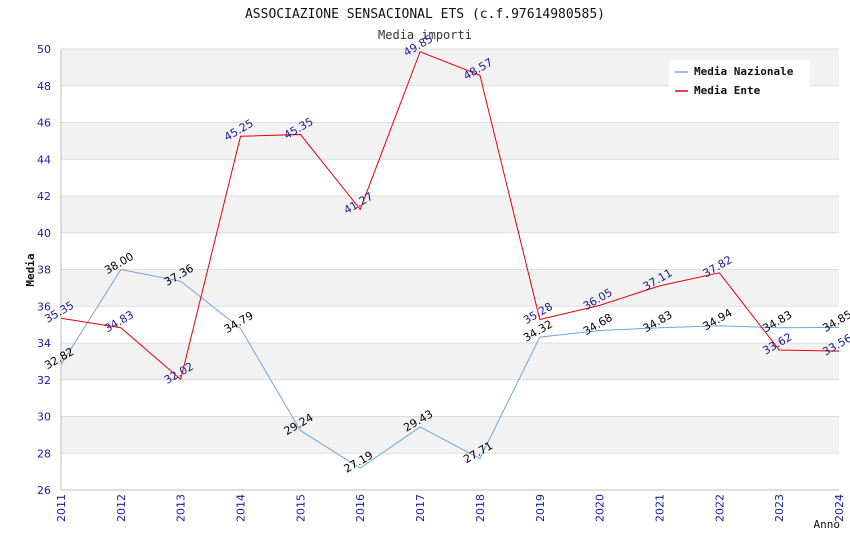  What do you see at coordinates (719, 508) in the screenshot?
I see `x-tick-label: 2022` at bounding box center [719, 508].